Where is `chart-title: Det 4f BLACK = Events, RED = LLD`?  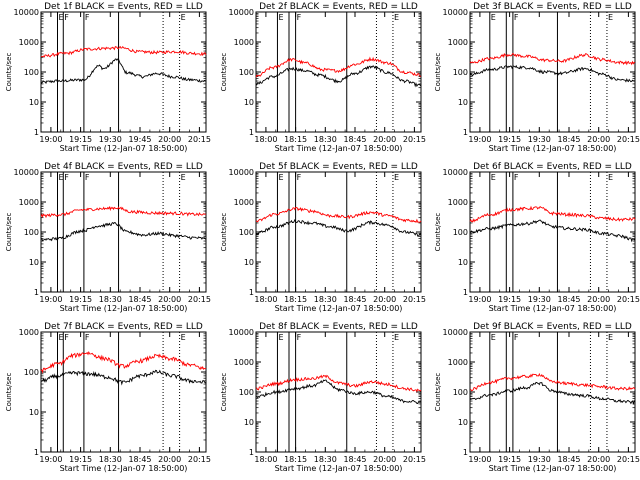
chart-title: Det 4f BLACK = Events, RED = LLD is located at coordinates (123, 167).